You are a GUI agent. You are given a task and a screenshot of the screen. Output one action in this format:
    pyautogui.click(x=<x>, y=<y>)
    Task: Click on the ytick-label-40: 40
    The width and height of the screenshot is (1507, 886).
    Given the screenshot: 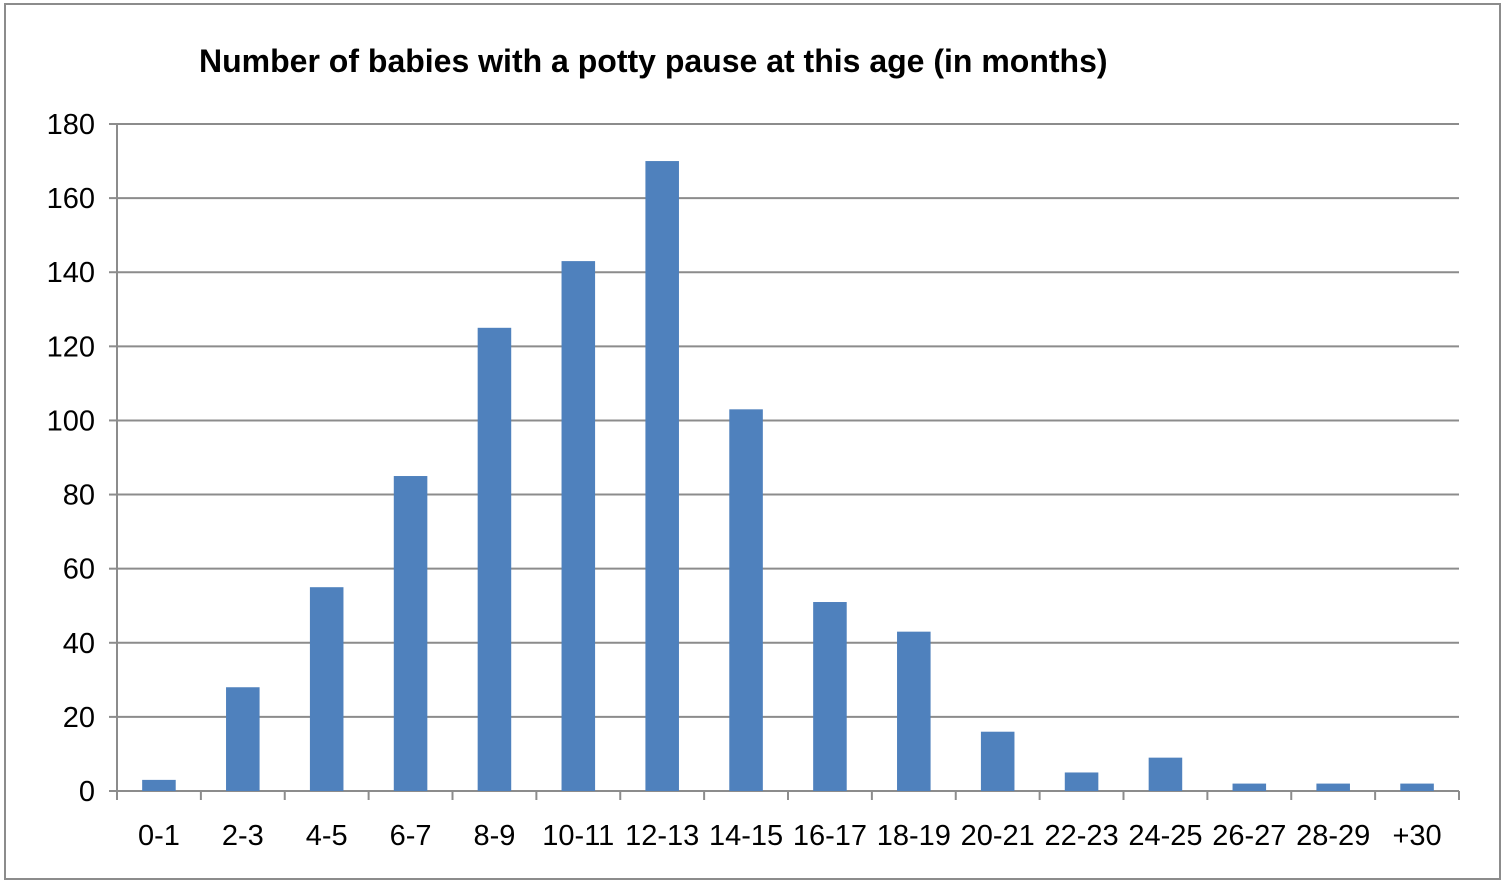 What is the action you would take?
    pyautogui.click(x=79, y=644)
    